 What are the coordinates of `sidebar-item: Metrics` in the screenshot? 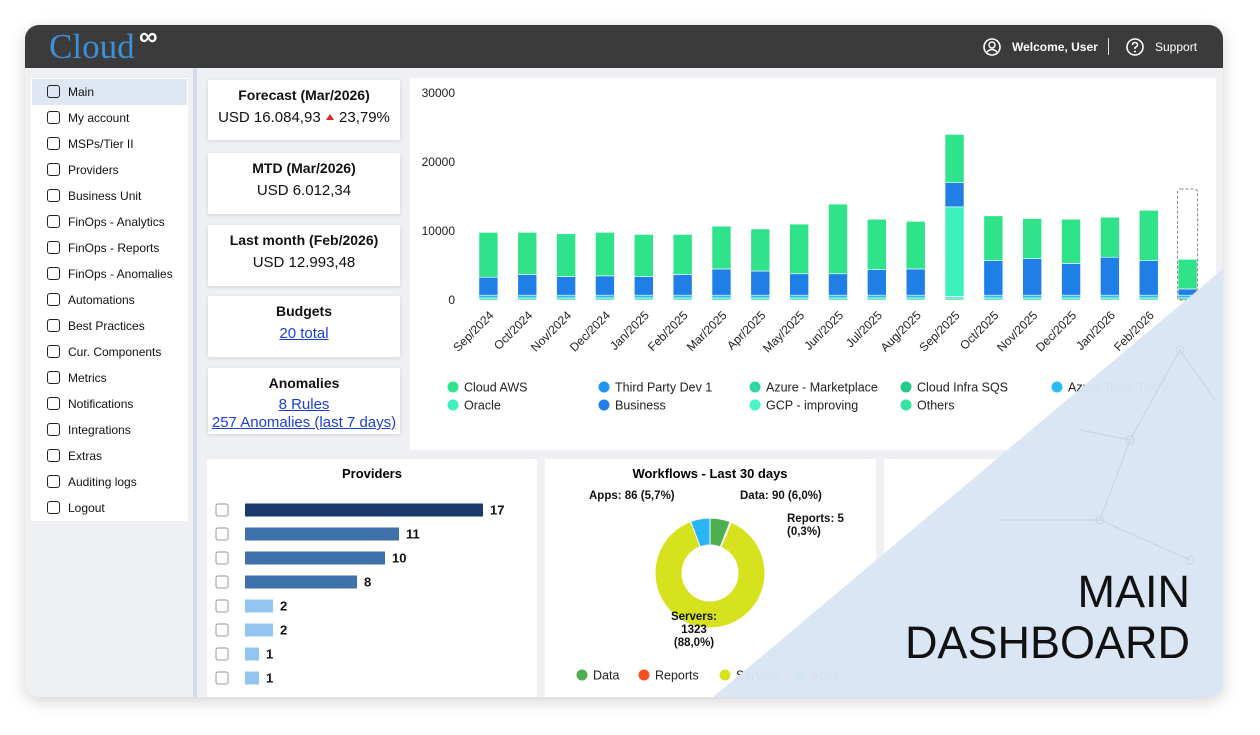 It's located at (109, 378).